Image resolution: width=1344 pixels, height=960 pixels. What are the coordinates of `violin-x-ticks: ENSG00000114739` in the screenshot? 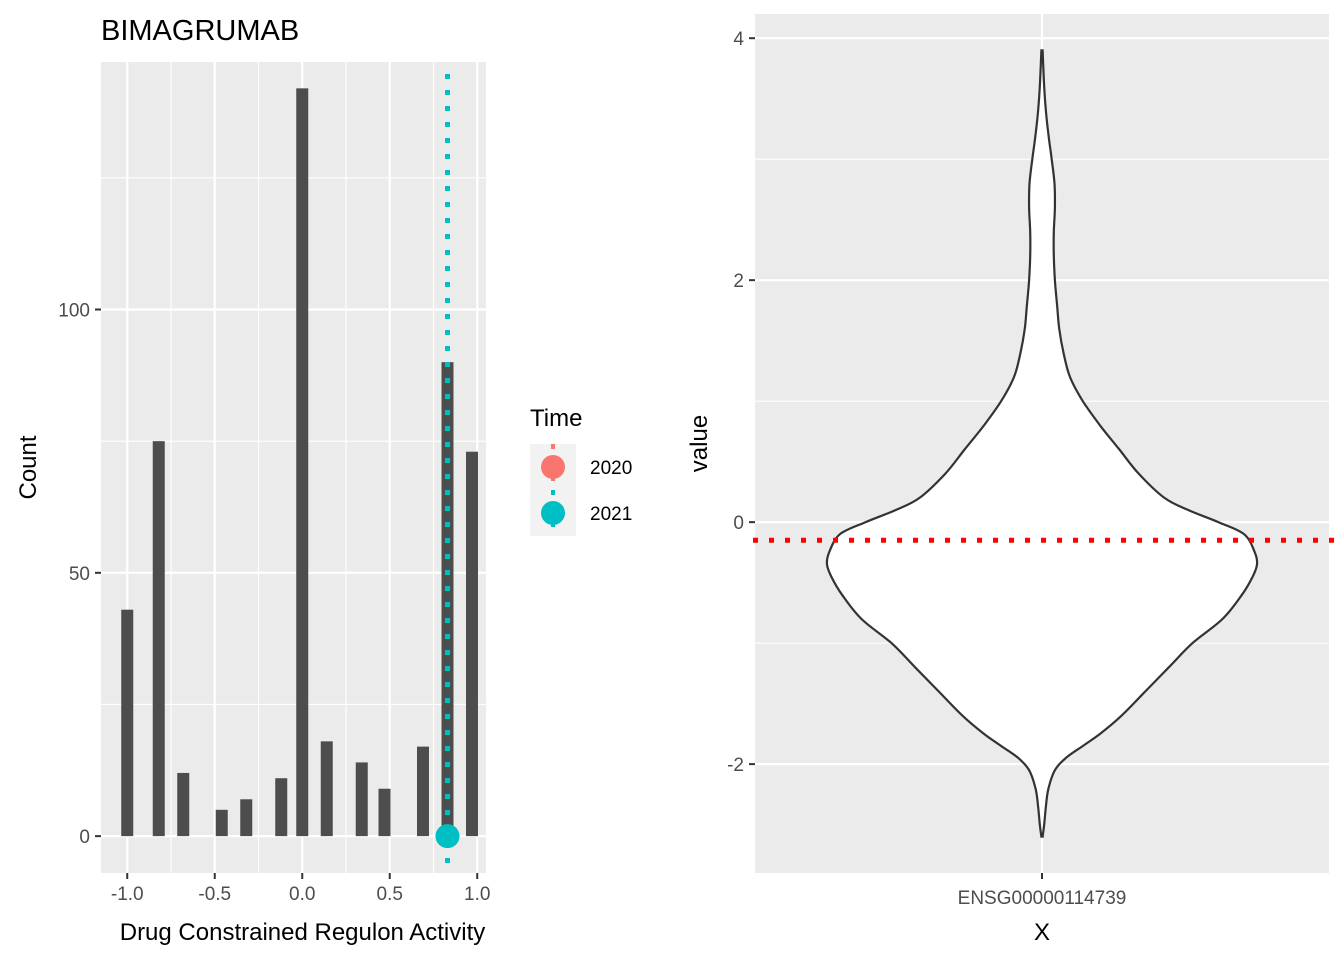 It's located at (1042, 891).